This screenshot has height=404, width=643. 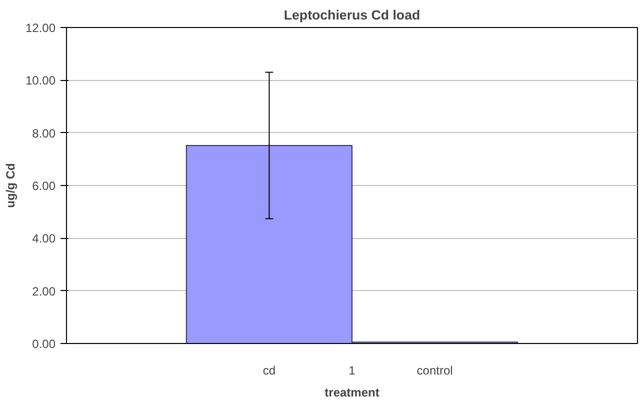 I want to click on y-axis-title: ug/g Cd, so click(x=10, y=185).